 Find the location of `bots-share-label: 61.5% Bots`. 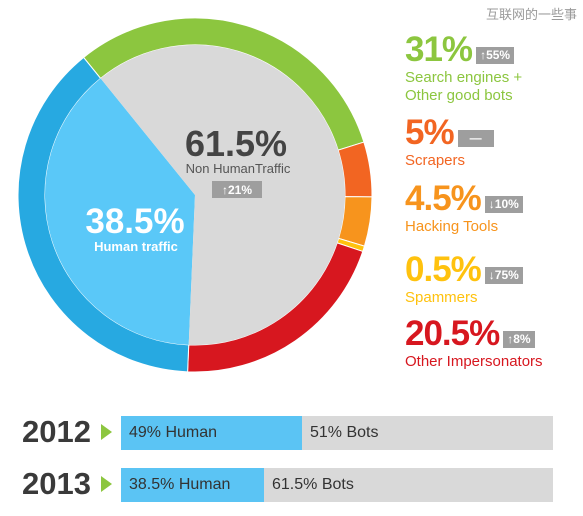

bots-share-label: 61.5% Bots is located at coordinates (313, 484).